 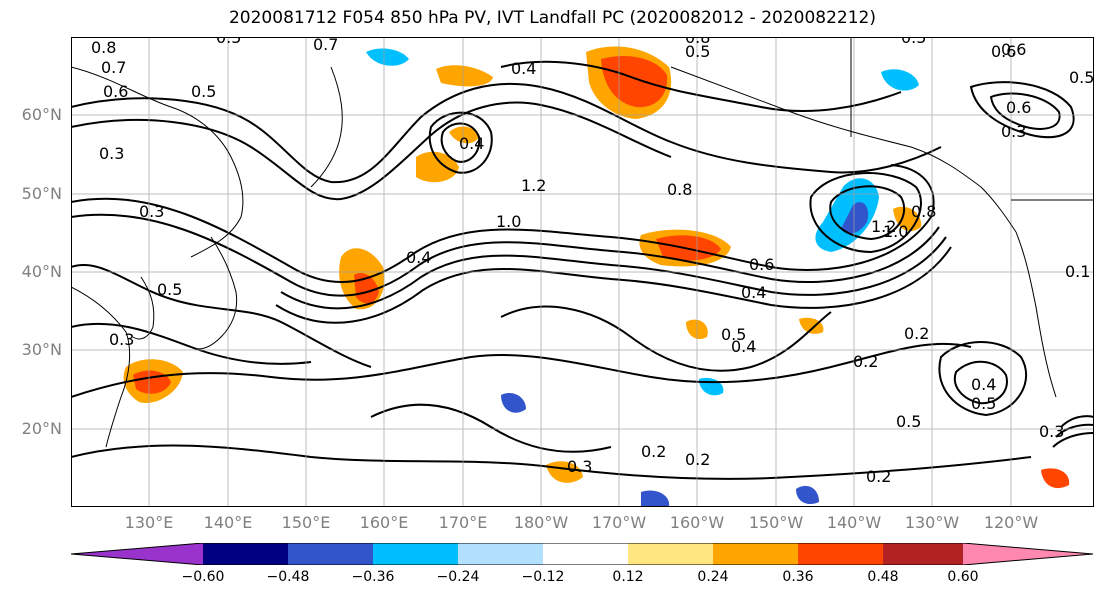 I want to click on contour-loop-aleutian, so click(x=460, y=142).